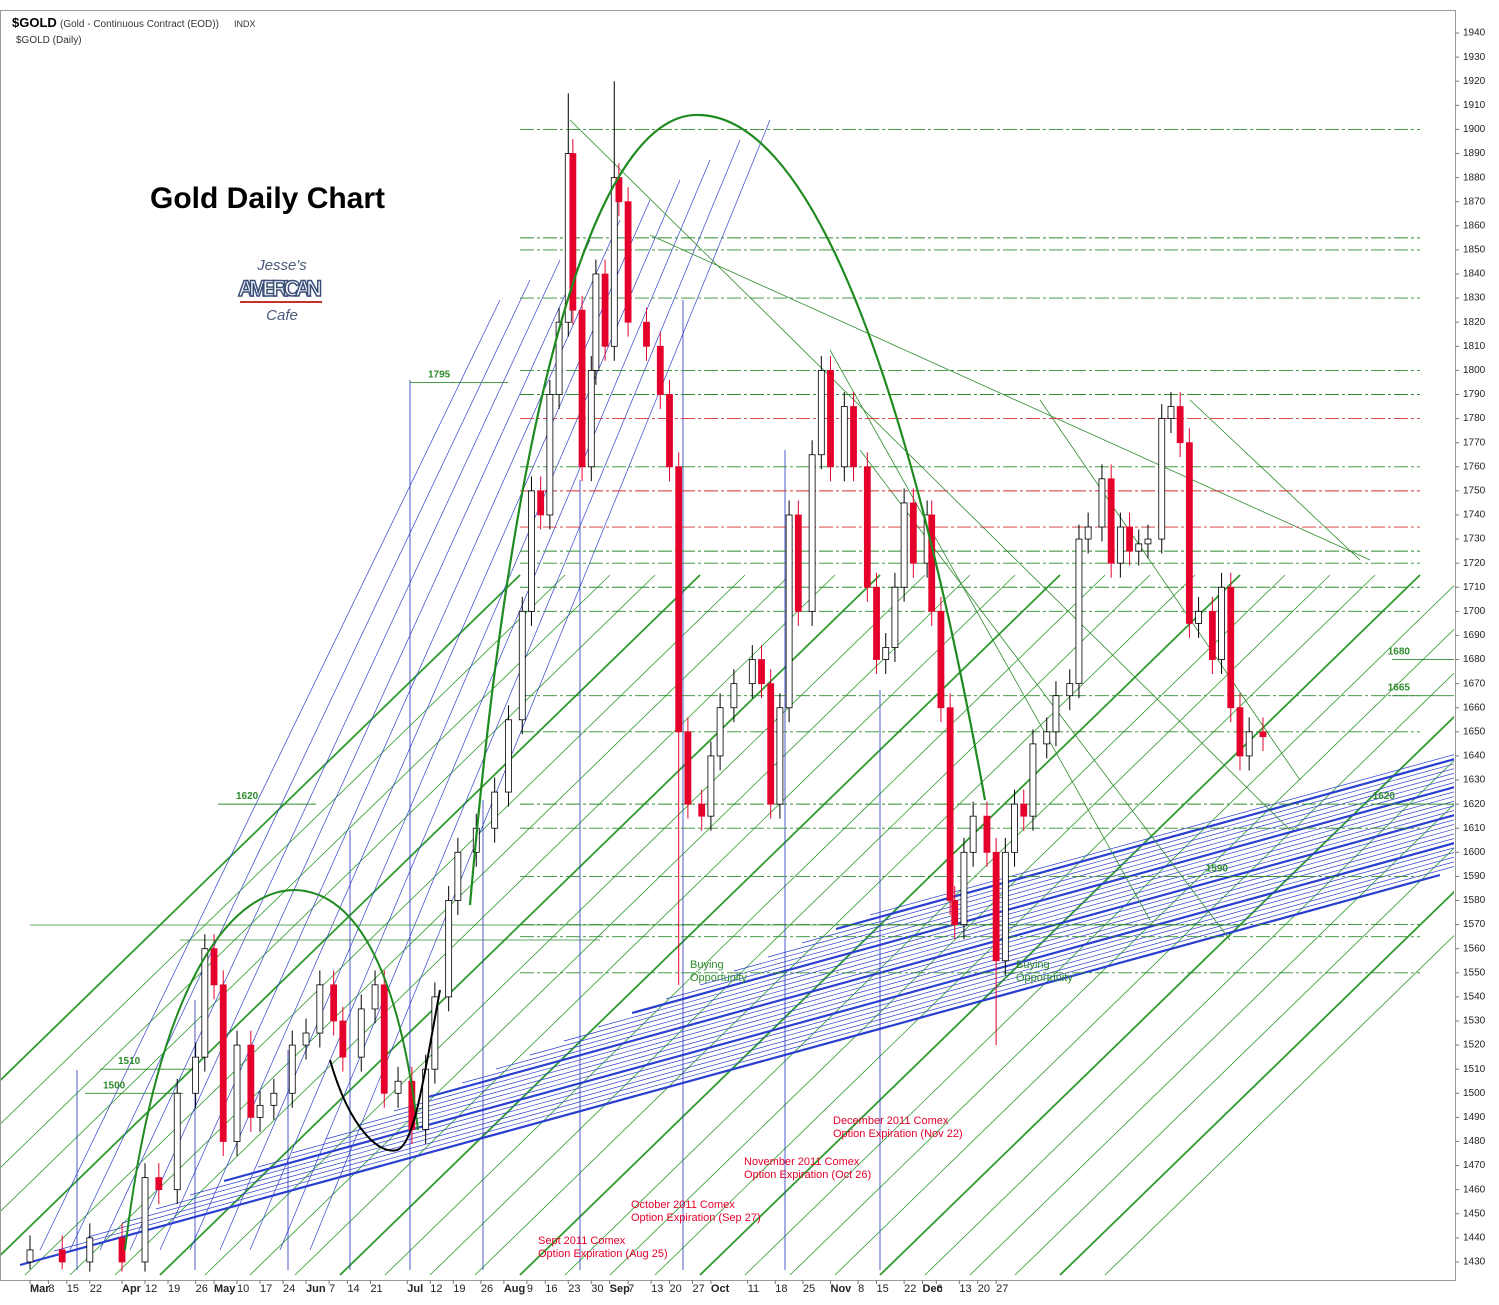 This screenshot has height=1305, width=1499. I want to click on subtitle: $GOLD (Daily), so click(49, 40).